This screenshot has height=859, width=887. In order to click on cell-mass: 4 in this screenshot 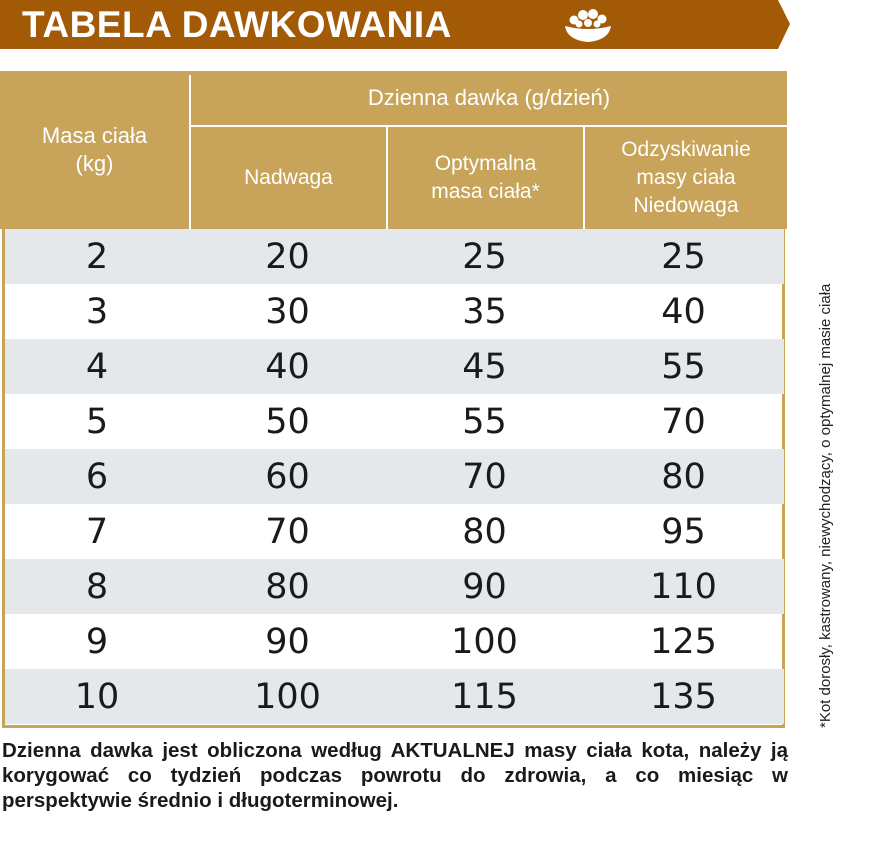, I will do `click(97, 366)`.